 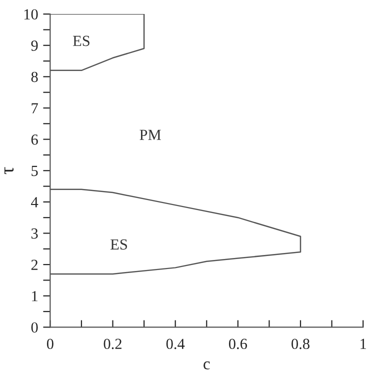 What do you see at coordinates (34, 327) in the screenshot?
I see `y-tick-label: 0` at bounding box center [34, 327].